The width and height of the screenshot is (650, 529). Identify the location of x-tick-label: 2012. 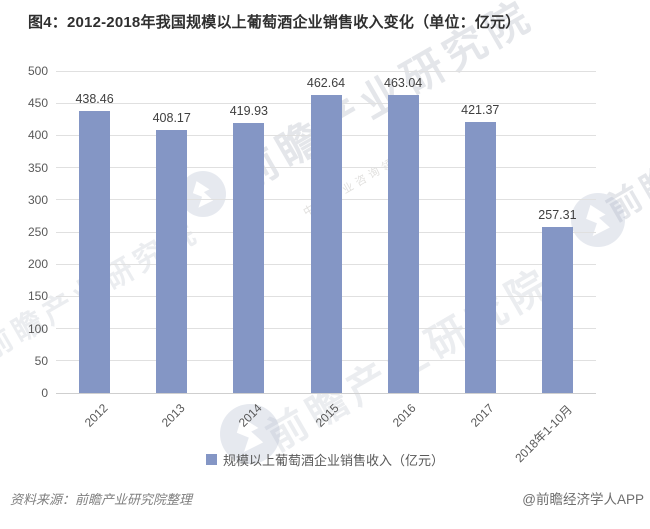
(96, 415).